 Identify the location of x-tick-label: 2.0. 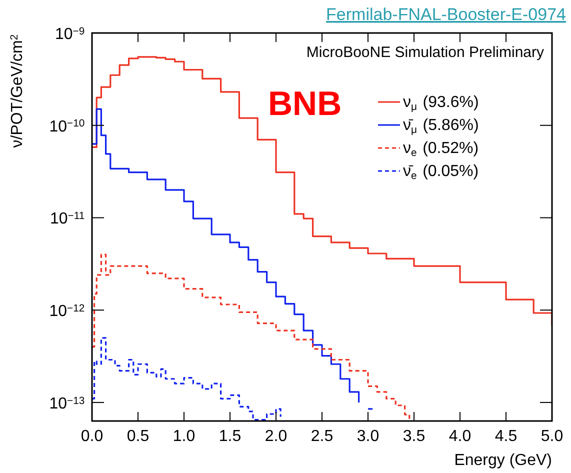
(276, 436).